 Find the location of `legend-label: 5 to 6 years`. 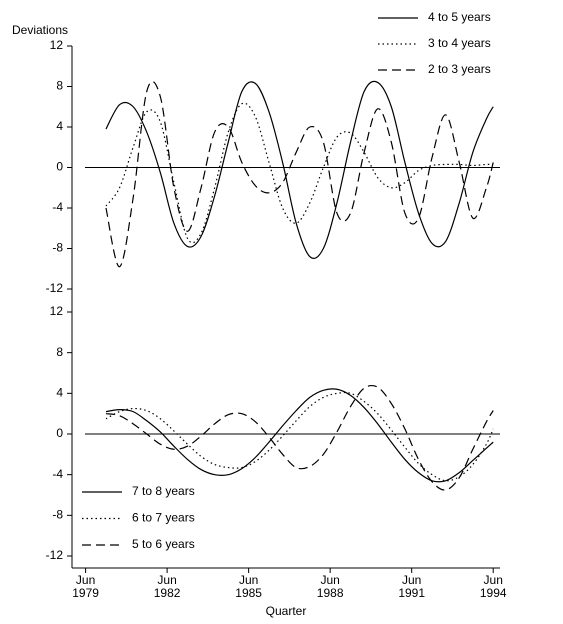

legend-label: 5 to 6 years is located at coordinates (163, 544).